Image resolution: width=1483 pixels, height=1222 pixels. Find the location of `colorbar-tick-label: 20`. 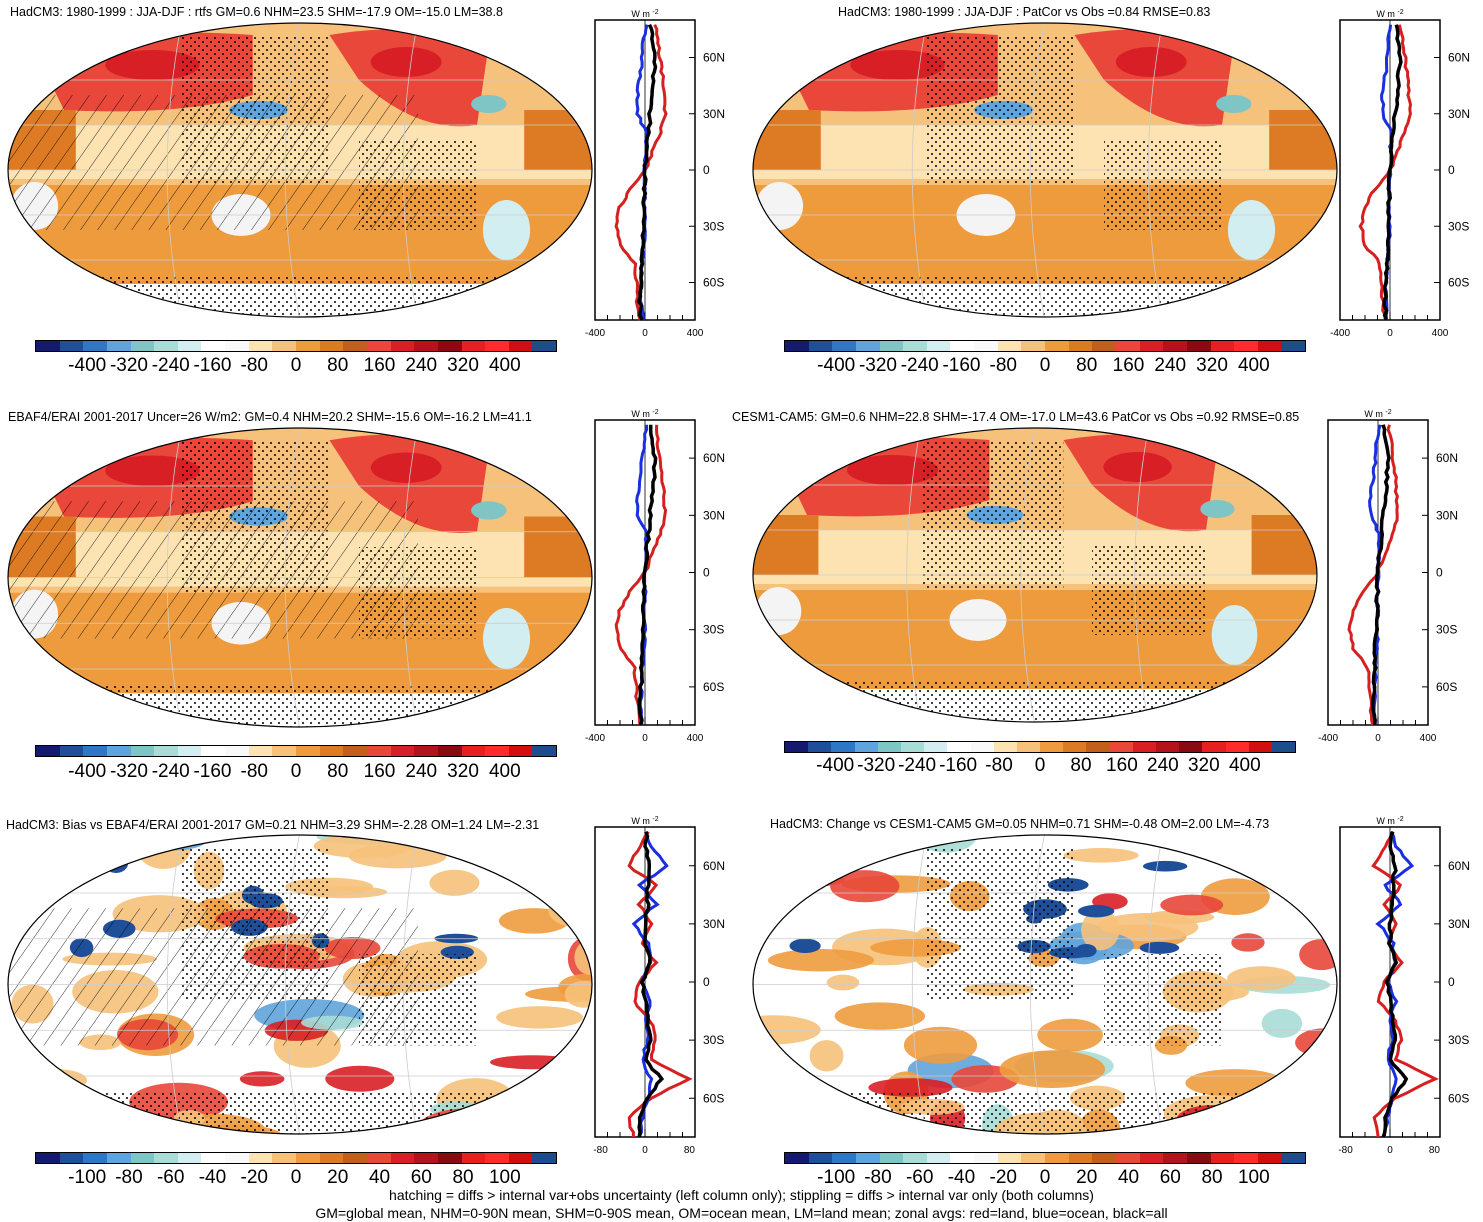

colorbar-tick-label: 20 is located at coordinates (338, 1177).